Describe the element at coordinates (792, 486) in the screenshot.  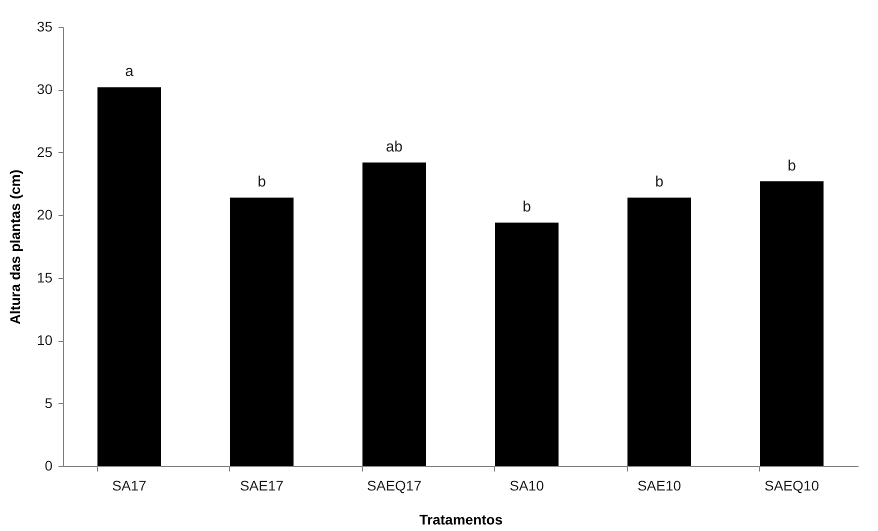
I see `x-tick-label: SAEQ10` at that location.